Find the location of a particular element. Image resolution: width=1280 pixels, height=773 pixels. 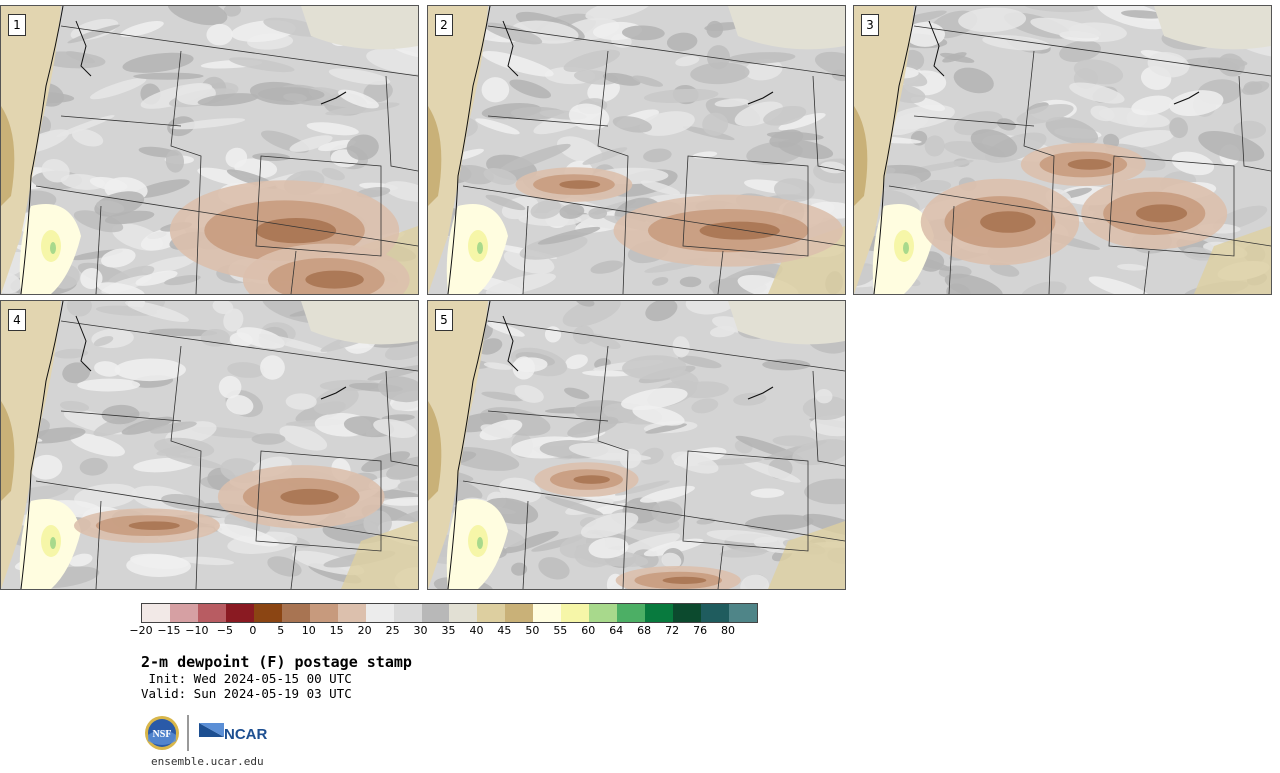

postage-stamp-map-2: 2 is located at coordinates (636, 150).